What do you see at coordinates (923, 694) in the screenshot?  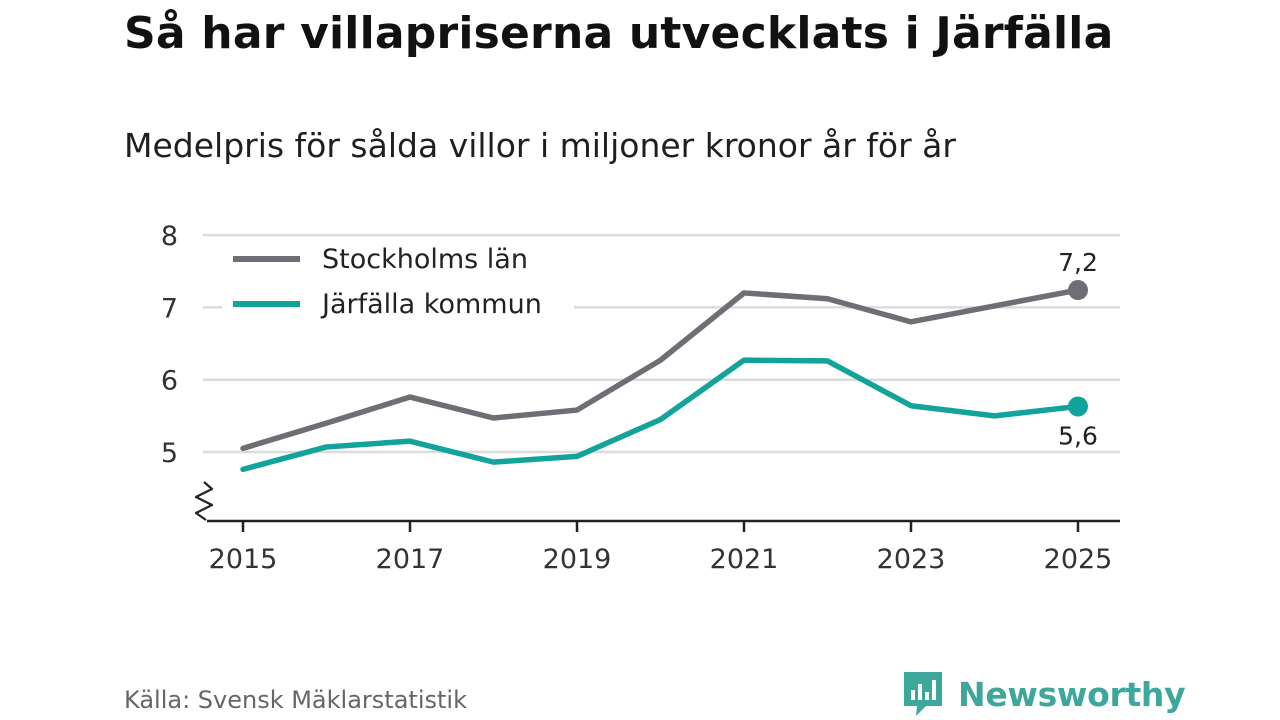 I see `newsworthy-logo-icon` at bounding box center [923, 694].